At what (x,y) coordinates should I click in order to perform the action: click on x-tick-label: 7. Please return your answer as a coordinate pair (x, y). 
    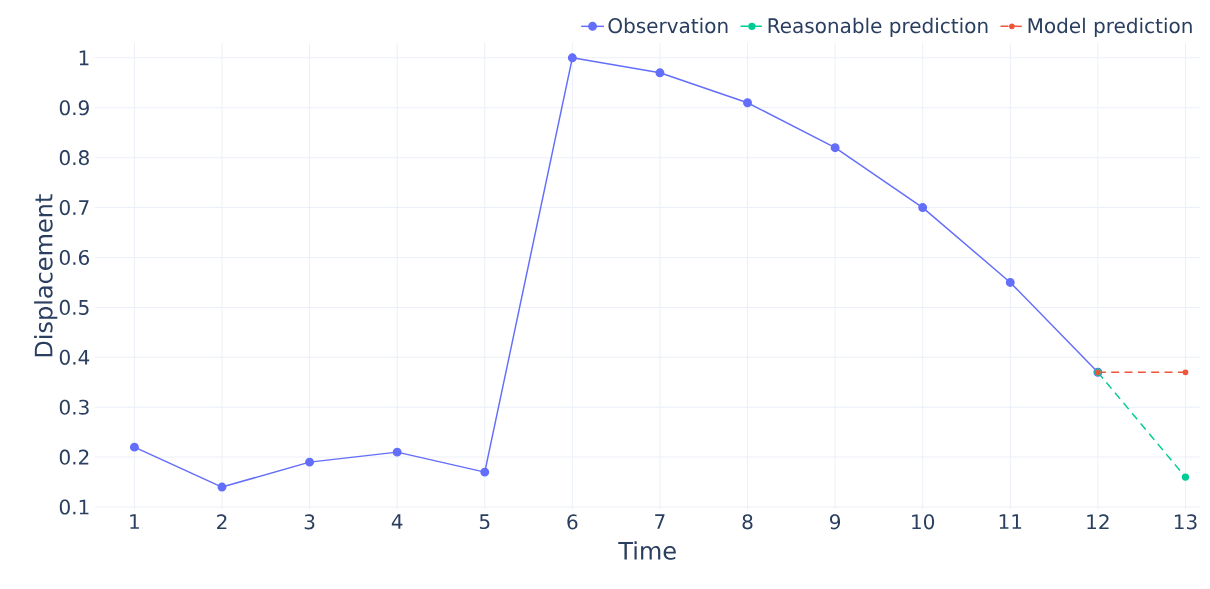
    Looking at the image, I should click on (660, 521).